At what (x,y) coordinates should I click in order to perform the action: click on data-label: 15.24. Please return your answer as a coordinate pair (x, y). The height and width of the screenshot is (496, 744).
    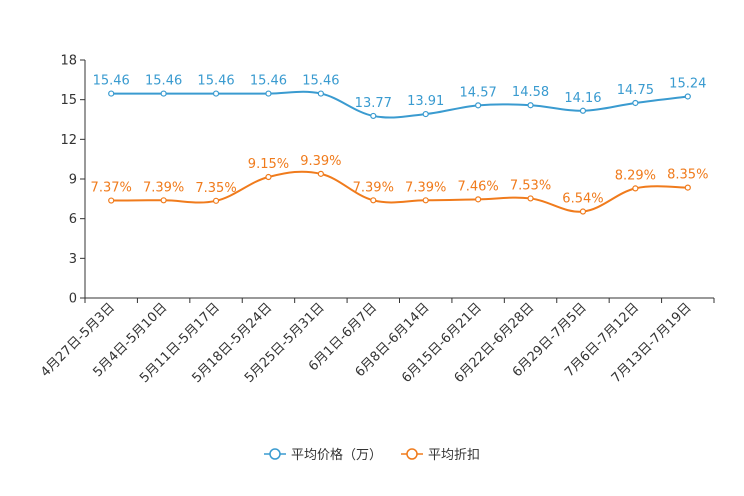
    Looking at the image, I should click on (687, 83).